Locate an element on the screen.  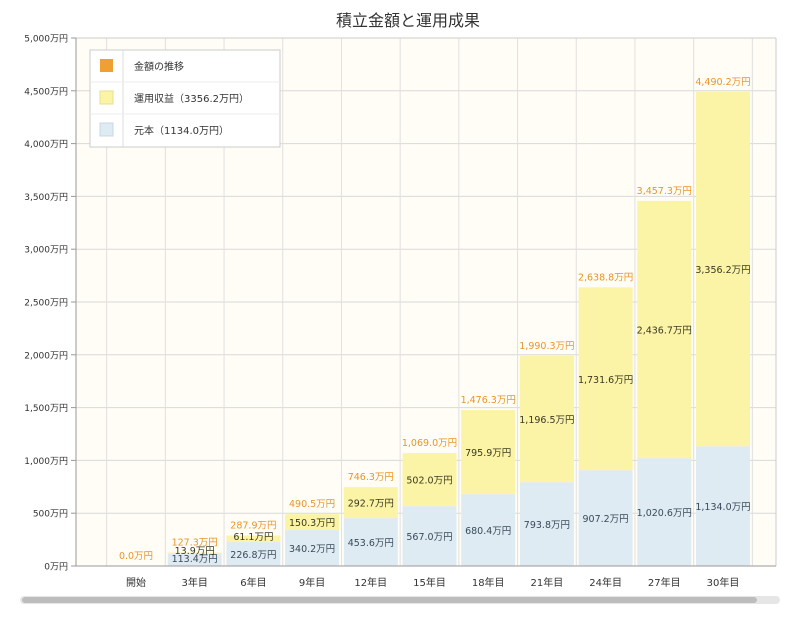
legend-label-returns: 運用収益（3356.2万円） is located at coordinates (191, 98).